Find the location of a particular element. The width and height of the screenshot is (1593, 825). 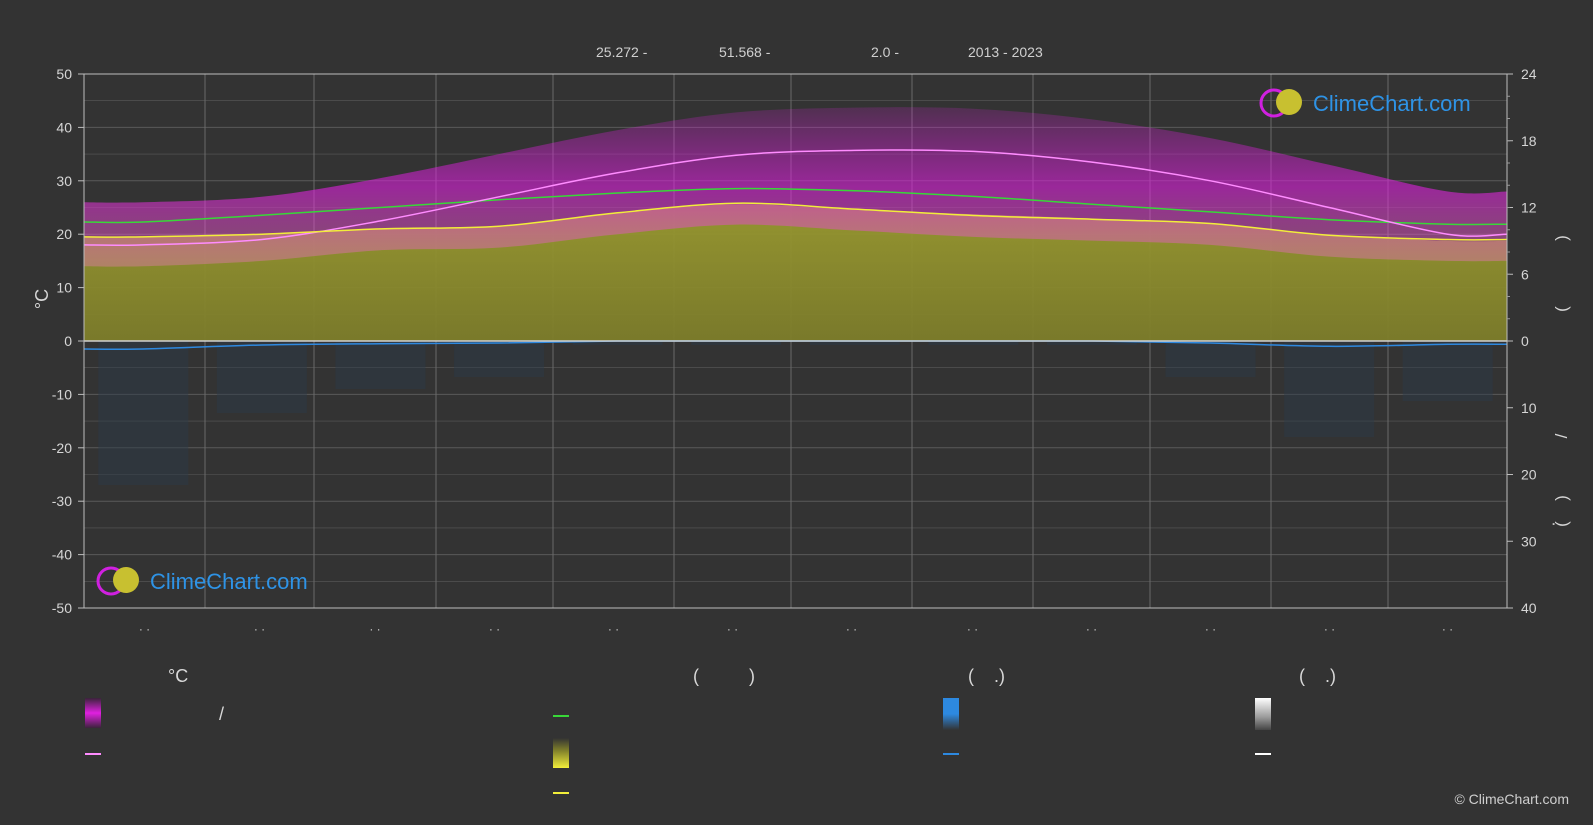

y-left-tick-label: 0 is located at coordinates (68, 341).